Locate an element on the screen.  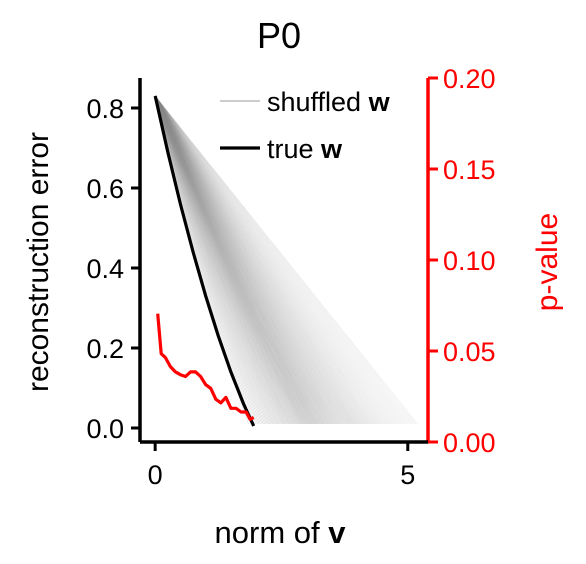
right-tick-label: 0.05 is located at coordinates (469, 352).